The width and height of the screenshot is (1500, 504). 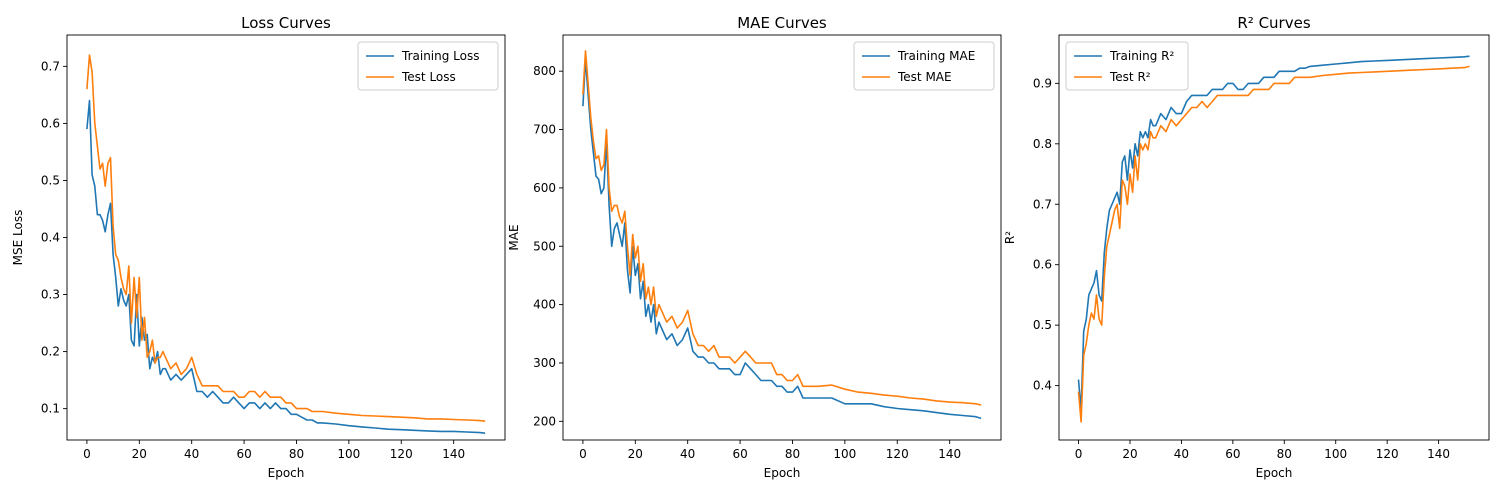 I want to click on legend-label: Training Loss, so click(x=440, y=56).